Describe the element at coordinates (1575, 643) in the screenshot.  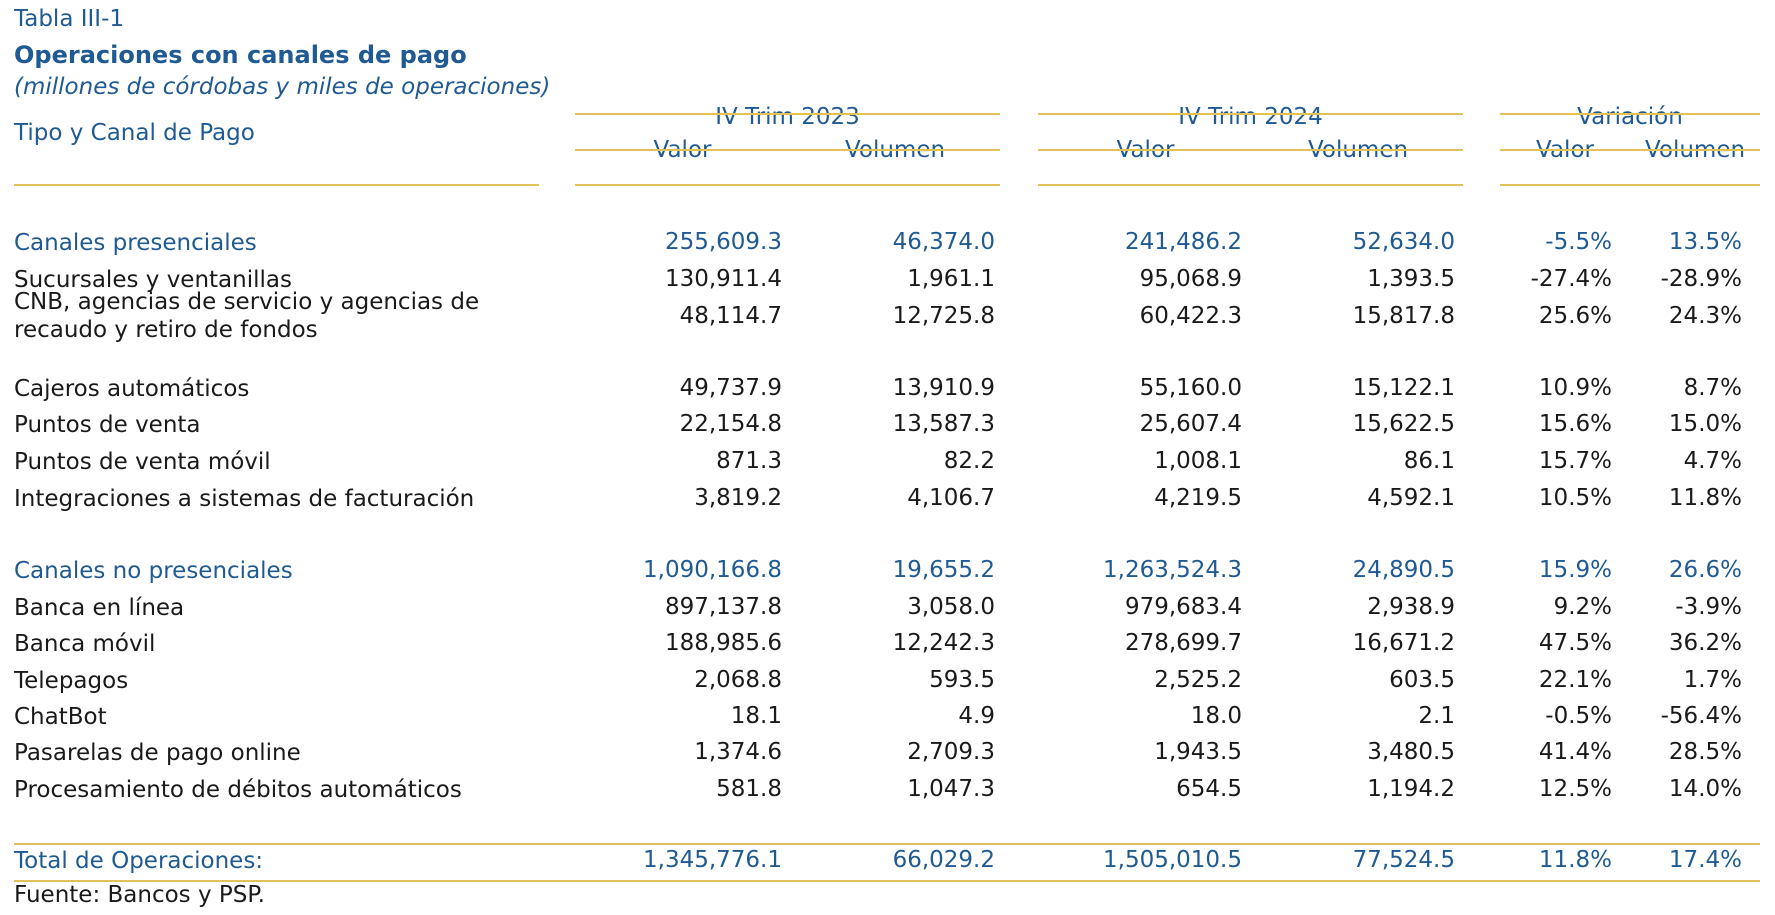
I see `cell-valor-variacion: 47.5%` at that location.